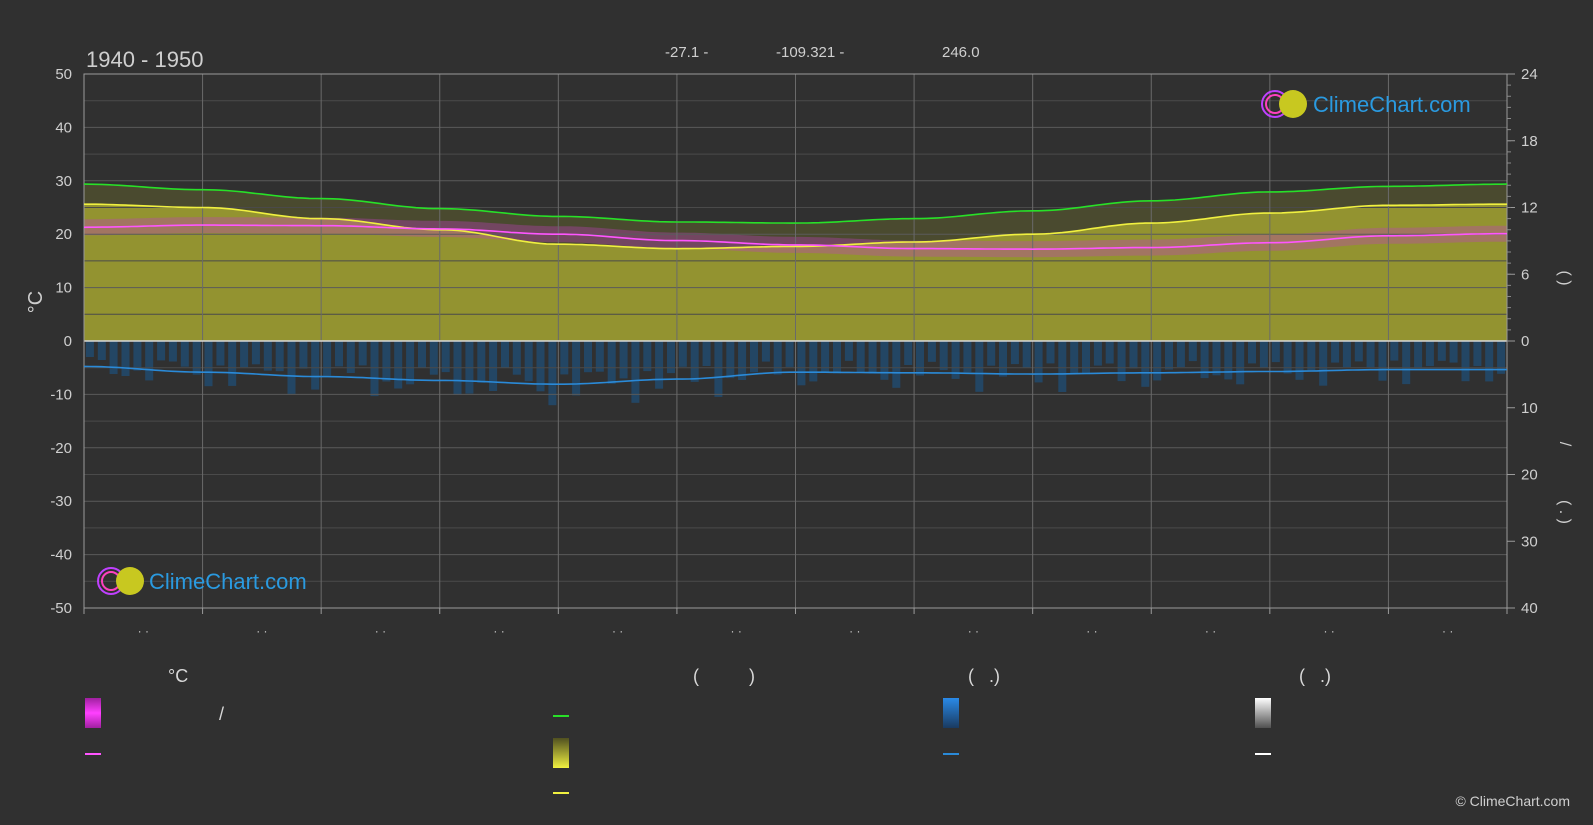 The width and height of the screenshot is (1593, 825). What do you see at coordinates (984, 676) in the screenshot?
I see `legend-rain-header: ( .)` at bounding box center [984, 676].